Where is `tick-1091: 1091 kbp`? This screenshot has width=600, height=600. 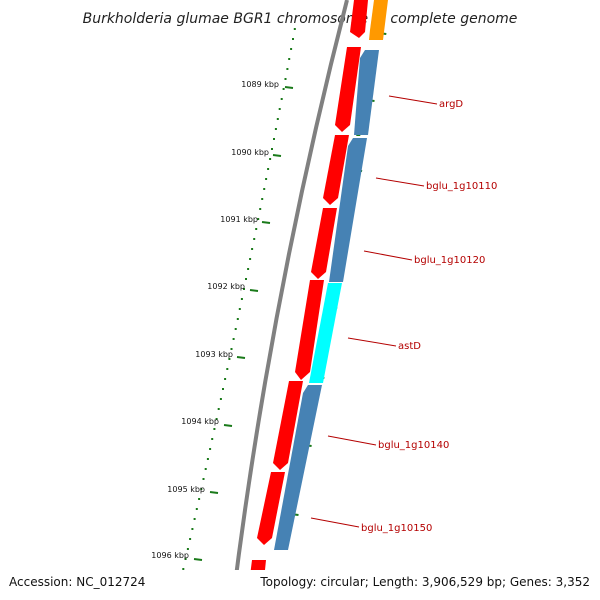
tick-1091: 1091 kbp is located at coordinates (245, 219).